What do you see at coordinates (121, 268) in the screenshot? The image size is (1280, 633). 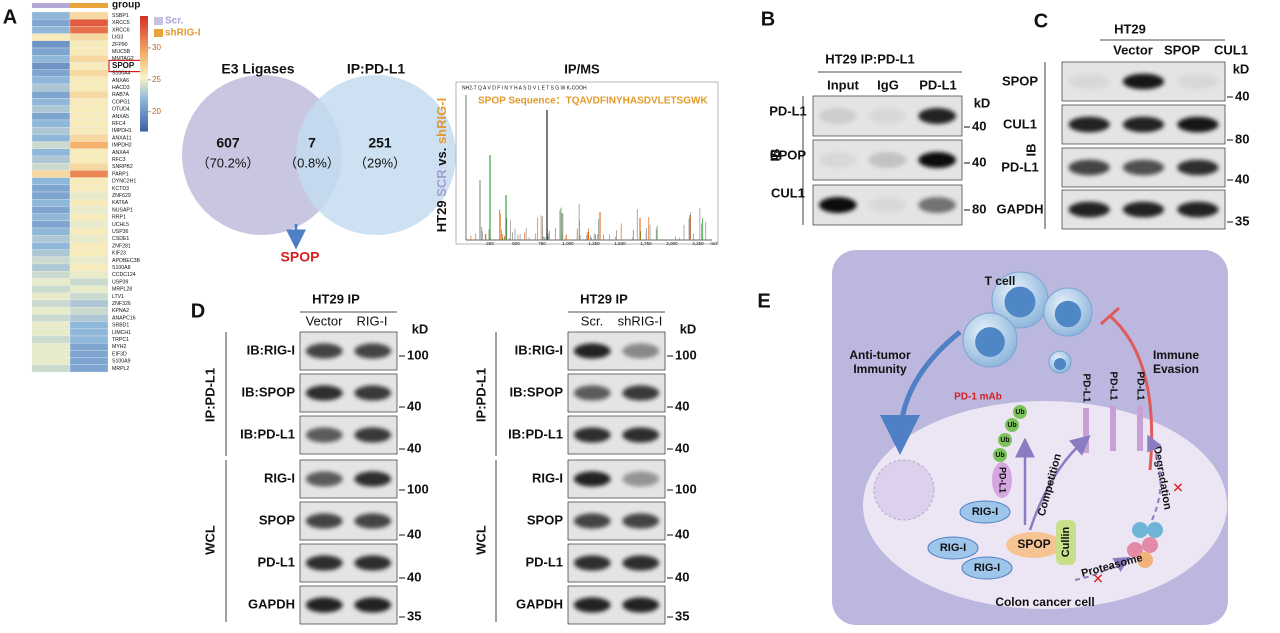 I see `gene-label: S100A8` at bounding box center [121, 268].